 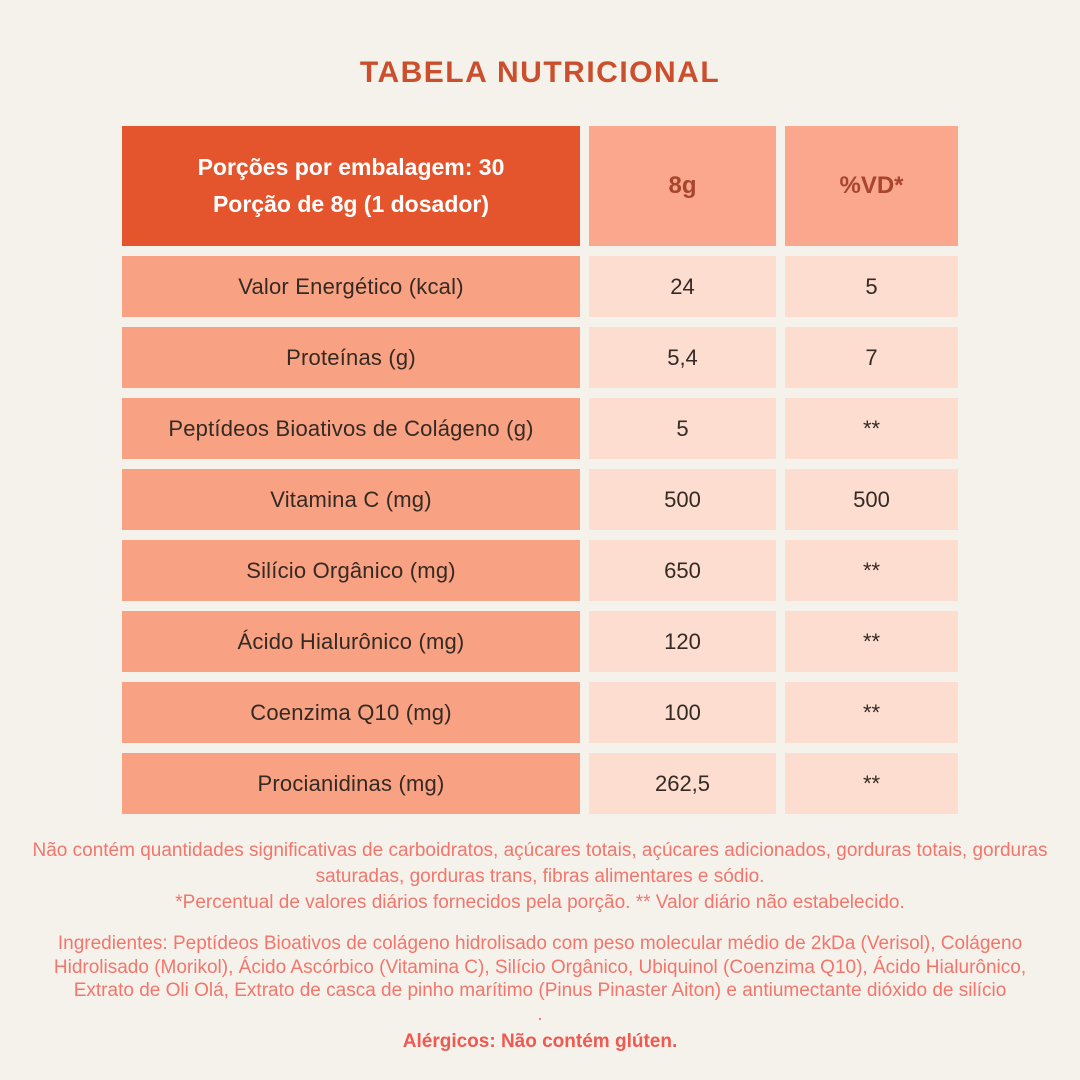 What do you see at coordinates (540, 1041) in the screenshot?
I see `allergen-note: Alérgicos: Não contém glúten.` at bounding box center [540, 1041].